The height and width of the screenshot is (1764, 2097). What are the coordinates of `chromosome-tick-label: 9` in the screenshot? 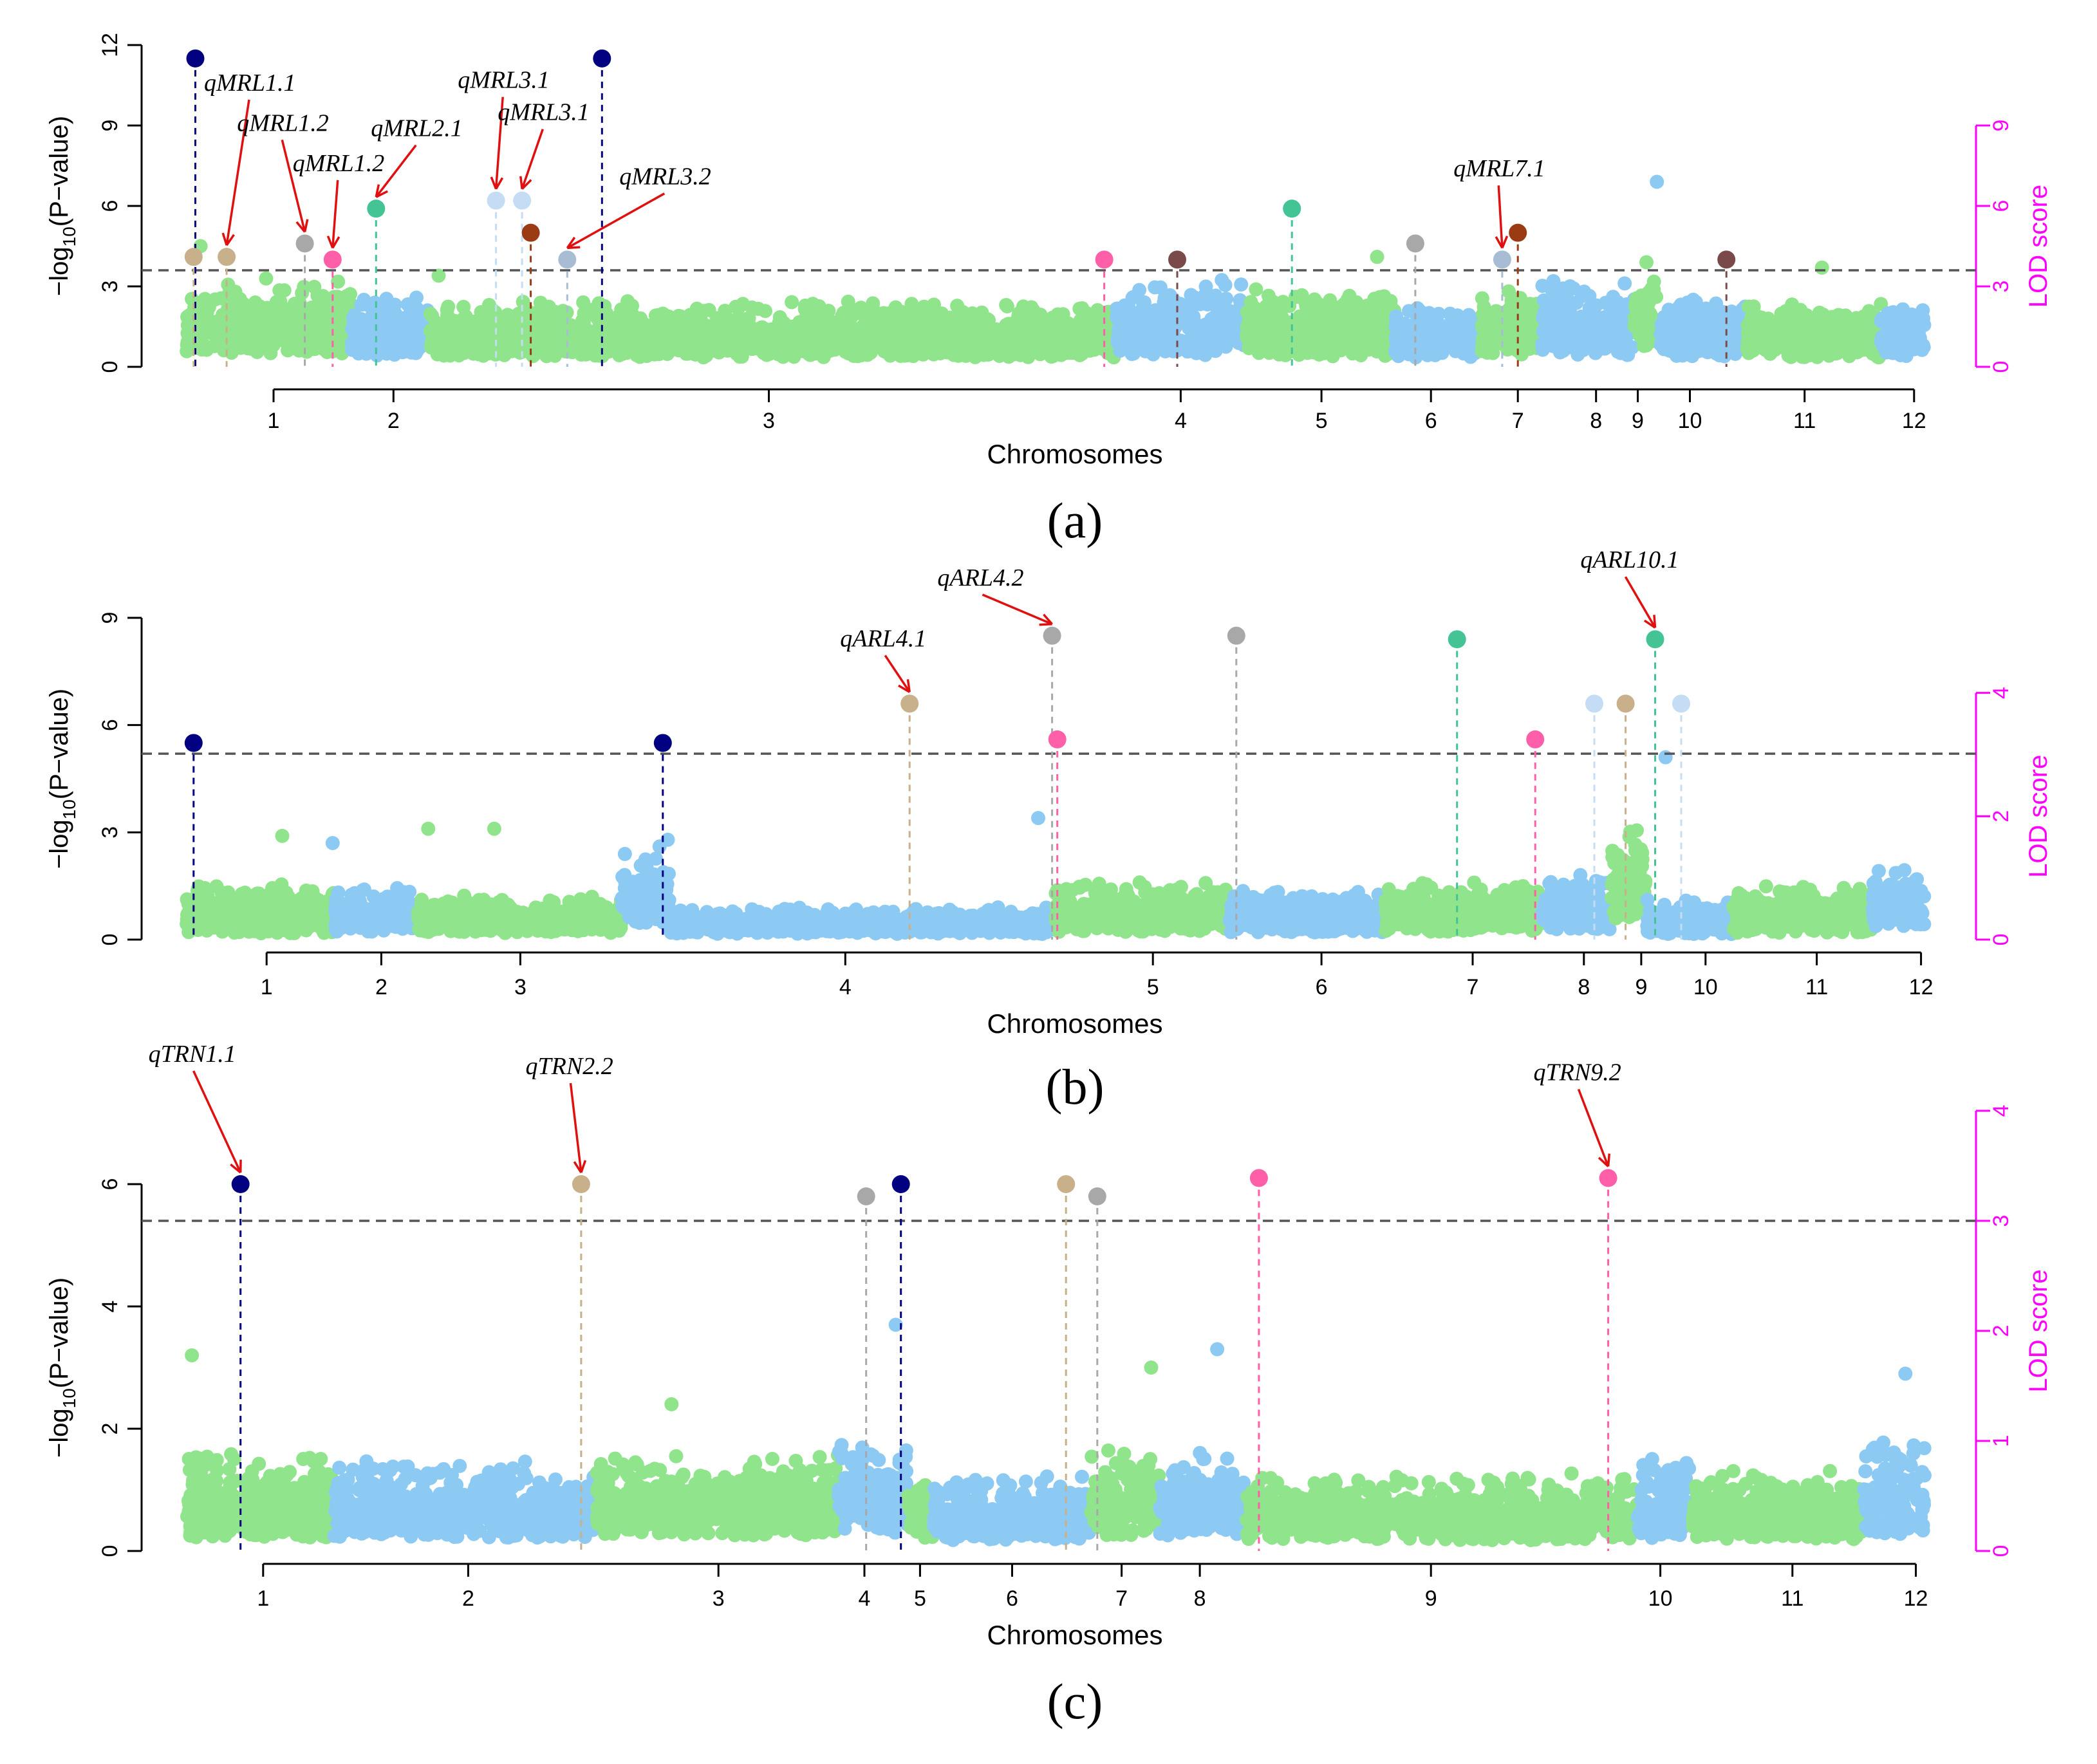 It's located at (1638, 421).